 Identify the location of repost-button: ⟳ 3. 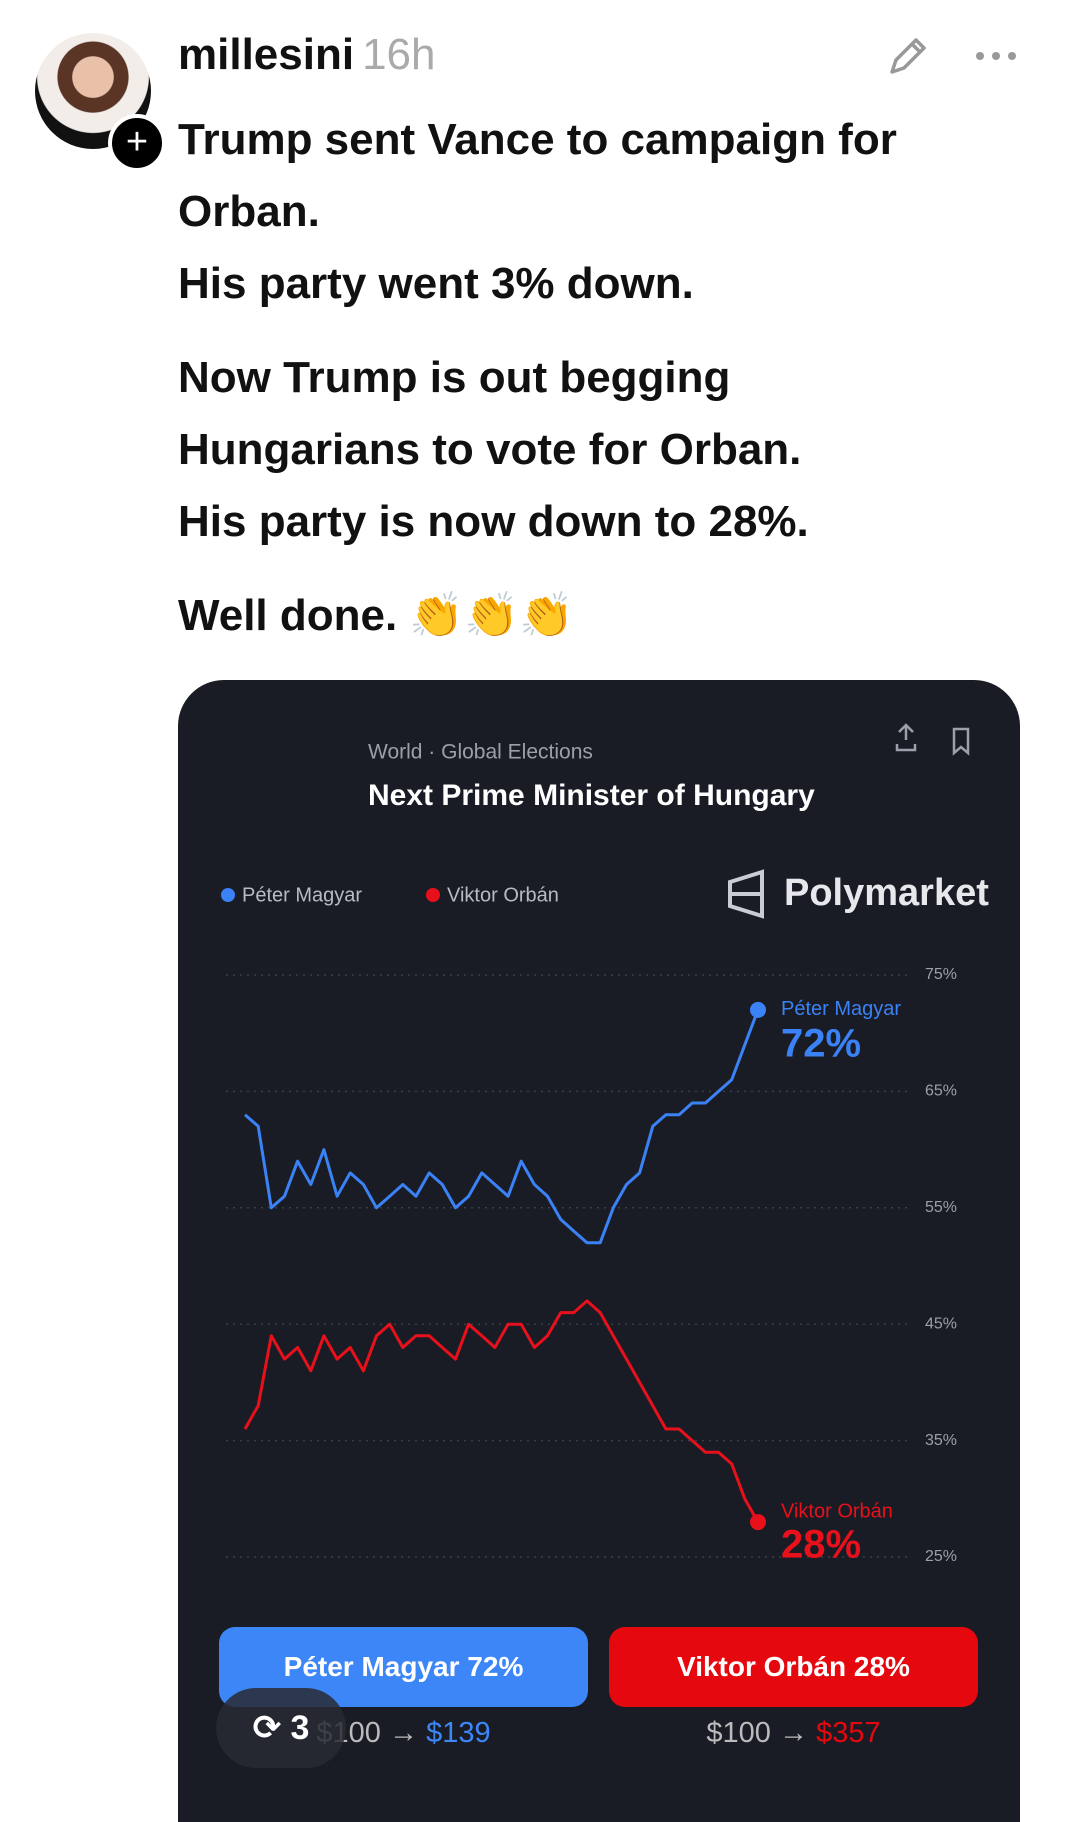
(281, 1728).